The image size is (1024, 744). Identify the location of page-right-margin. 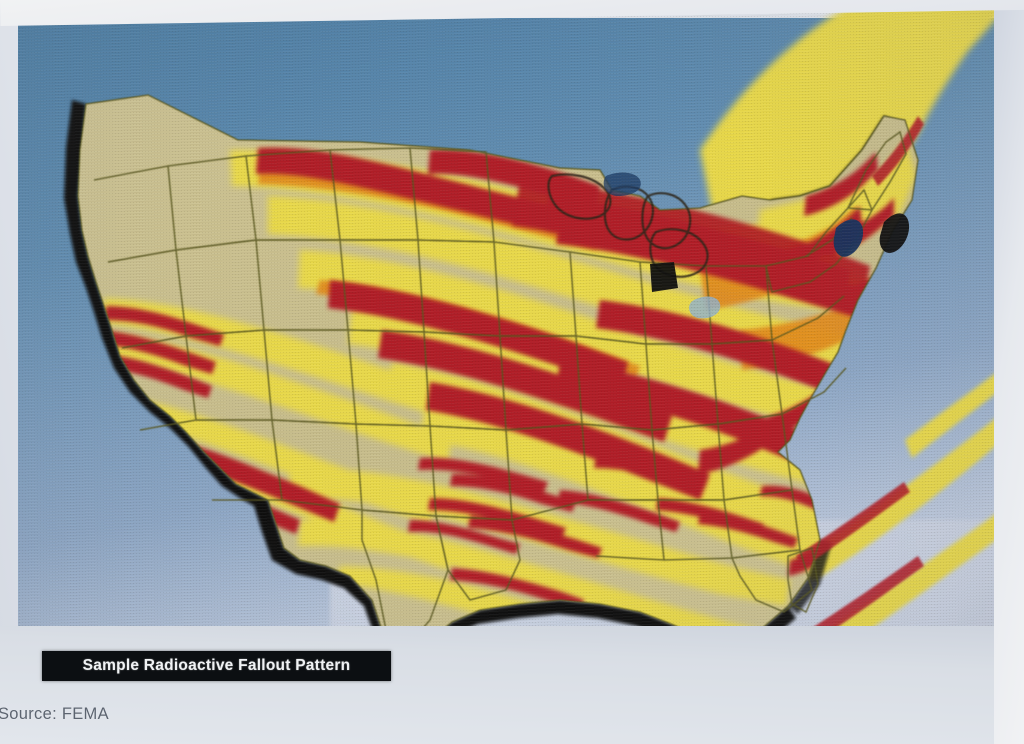
(1009, 372).